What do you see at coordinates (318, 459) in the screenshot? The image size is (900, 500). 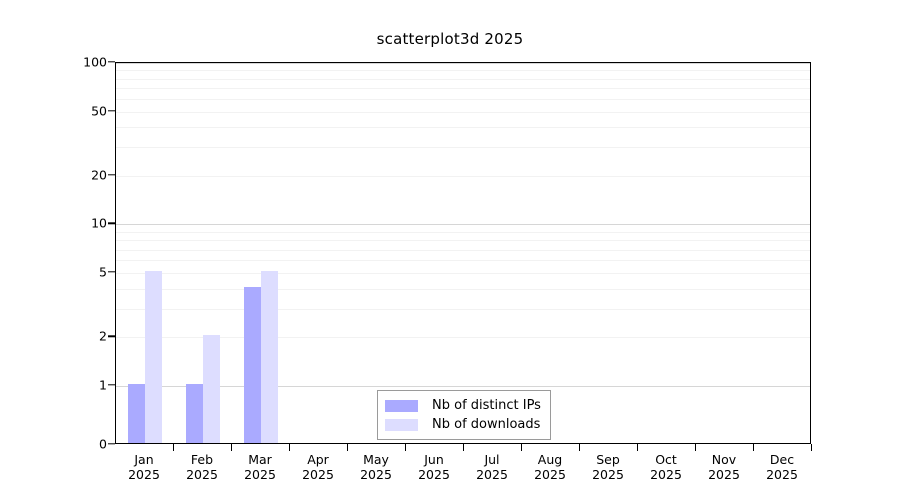 I see `x-tick-label-line: Apr` at bounding box center [318, 459].